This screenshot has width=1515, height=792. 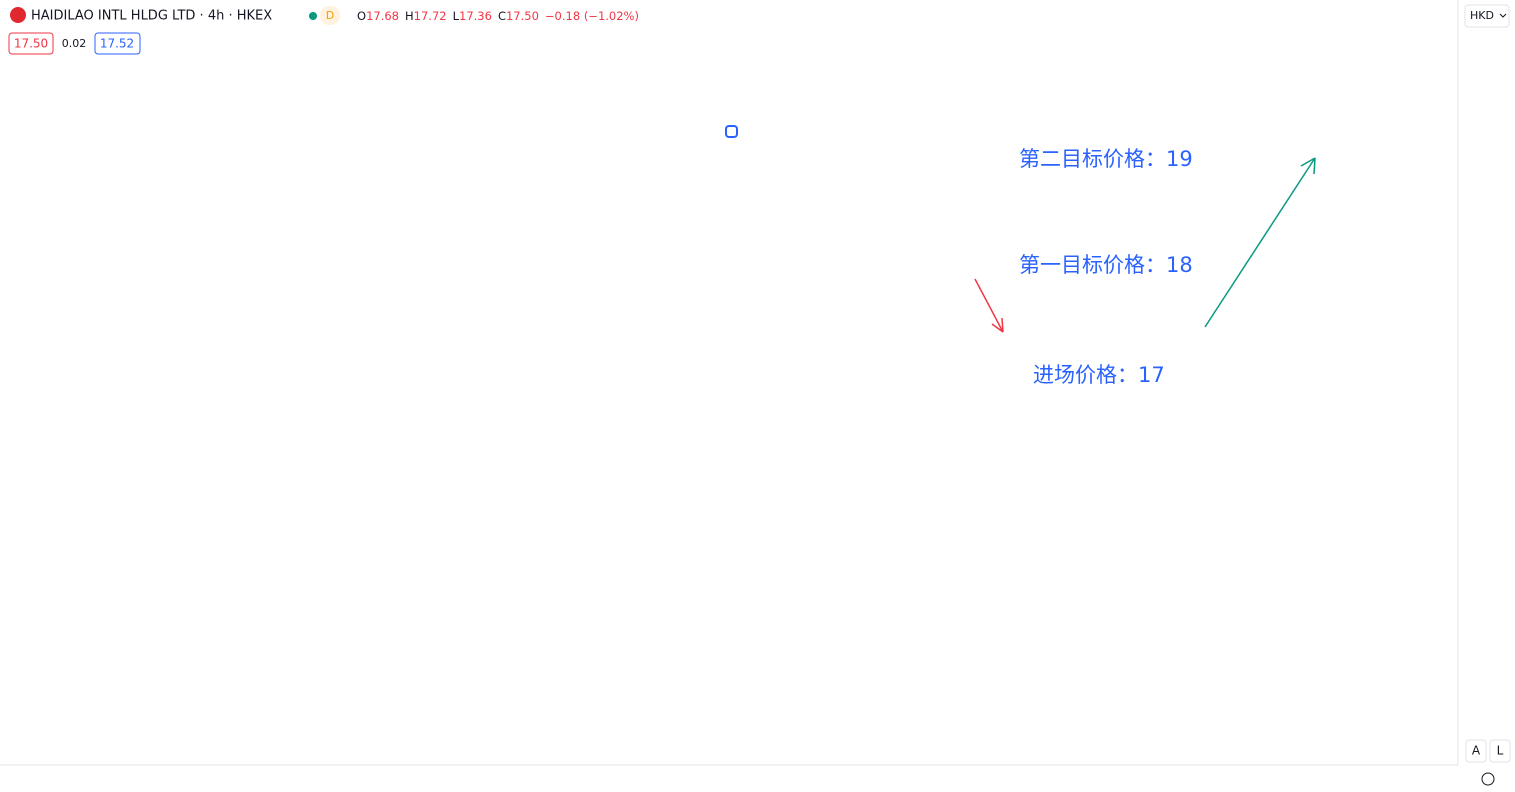 I want to click on down-arrow, so click(x=989, y=305).